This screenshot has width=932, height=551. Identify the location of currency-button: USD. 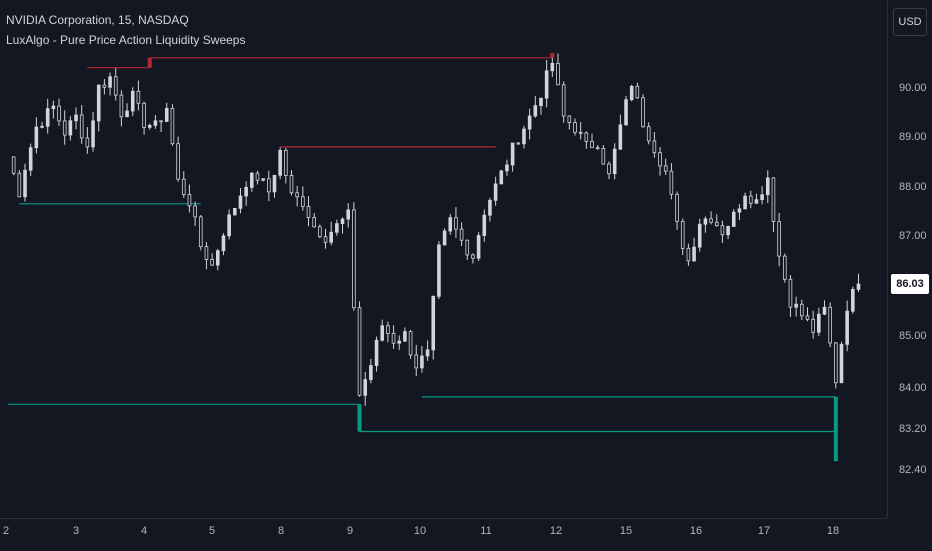
(910, 22).